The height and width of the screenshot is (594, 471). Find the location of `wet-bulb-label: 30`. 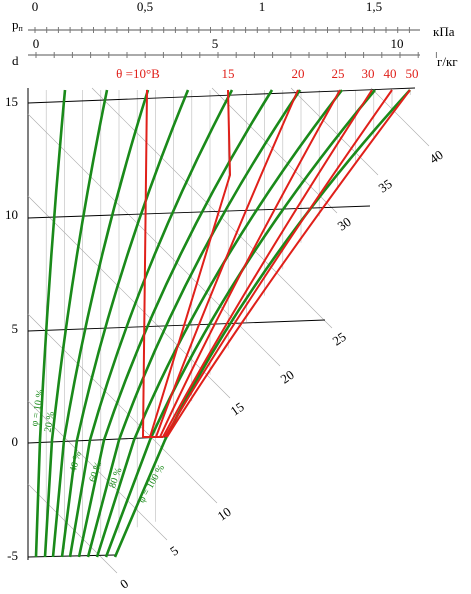

wet-bulb-label: 30 is located at coordinates (368, 73).